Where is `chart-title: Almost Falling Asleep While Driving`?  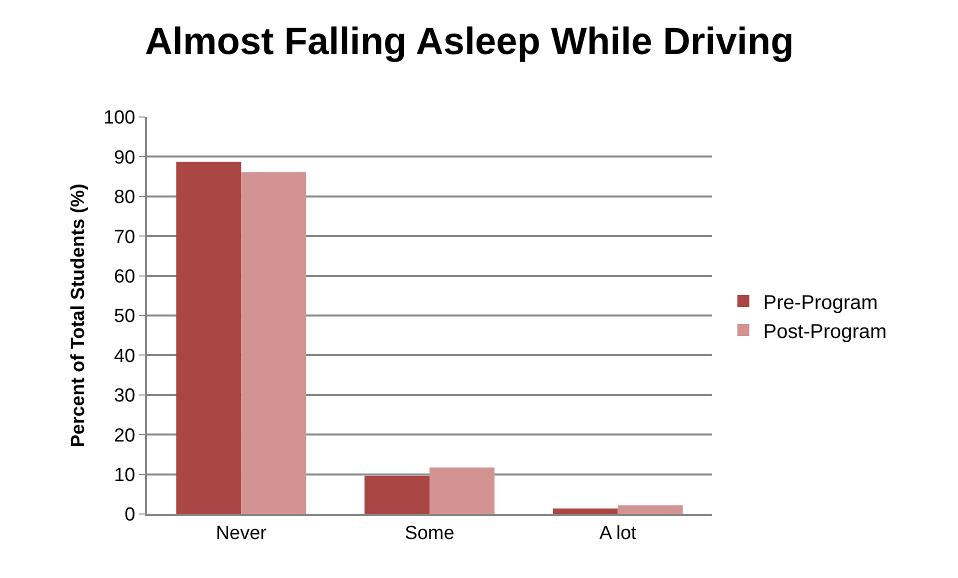
chart-title: Almost Falling Asleep While Driving is located at coordinates (469, 41).